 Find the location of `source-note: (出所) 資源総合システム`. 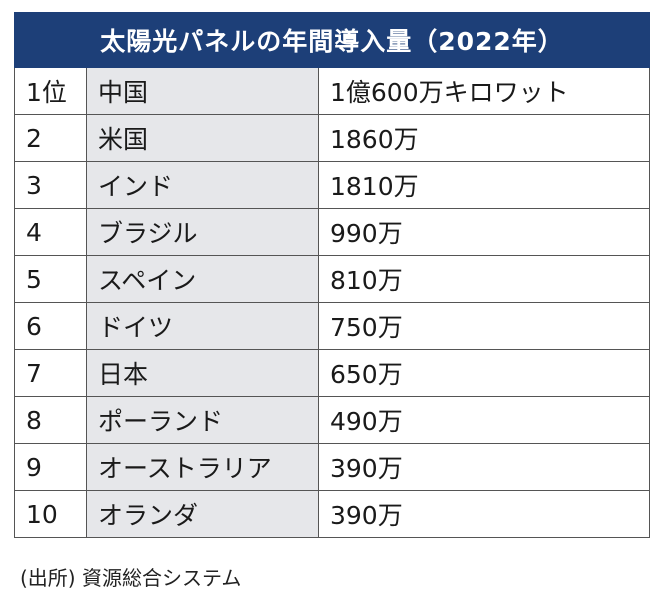

source-note: (出所) 資源総合システム is located at coordinates (131, 578).